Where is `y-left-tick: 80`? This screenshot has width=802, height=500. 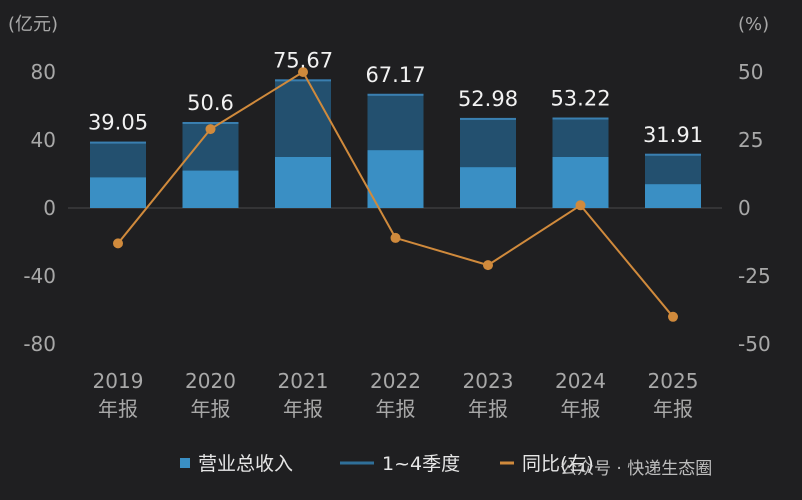 y-left-tick: 80 is located at coordinates (43, 72).